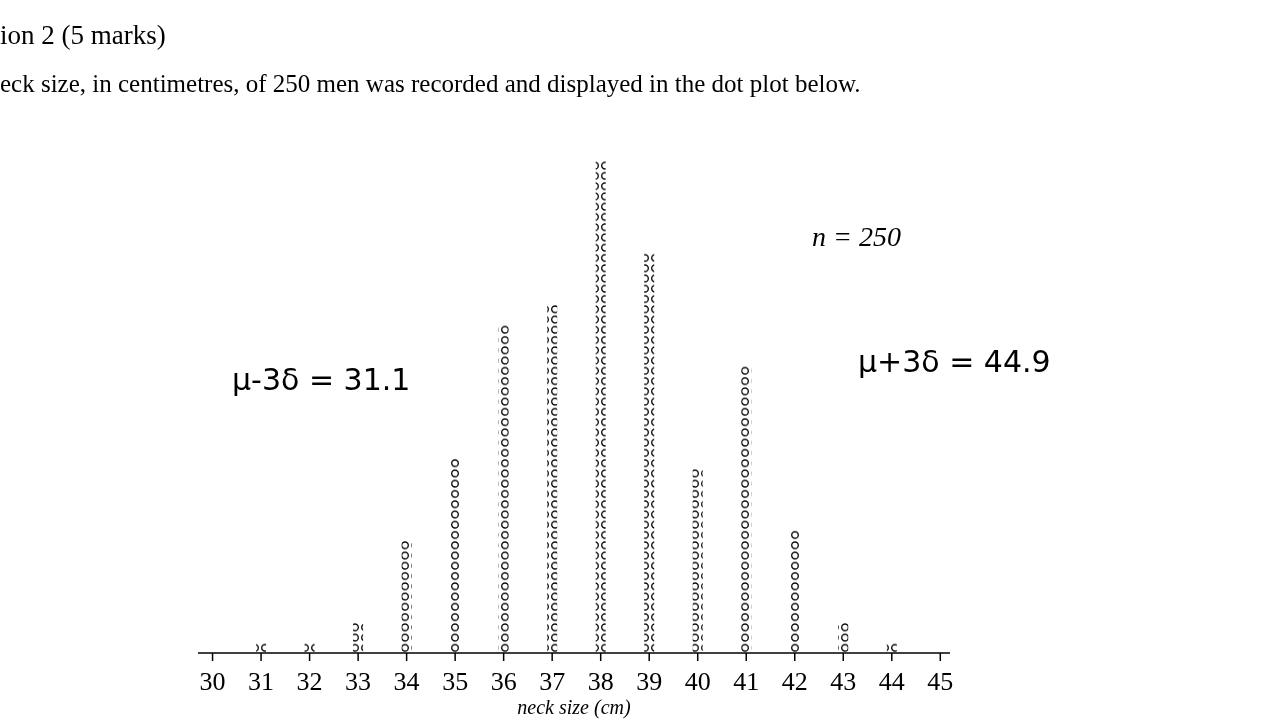  I want to click on x-tick-label: 40, so click(697, 681).